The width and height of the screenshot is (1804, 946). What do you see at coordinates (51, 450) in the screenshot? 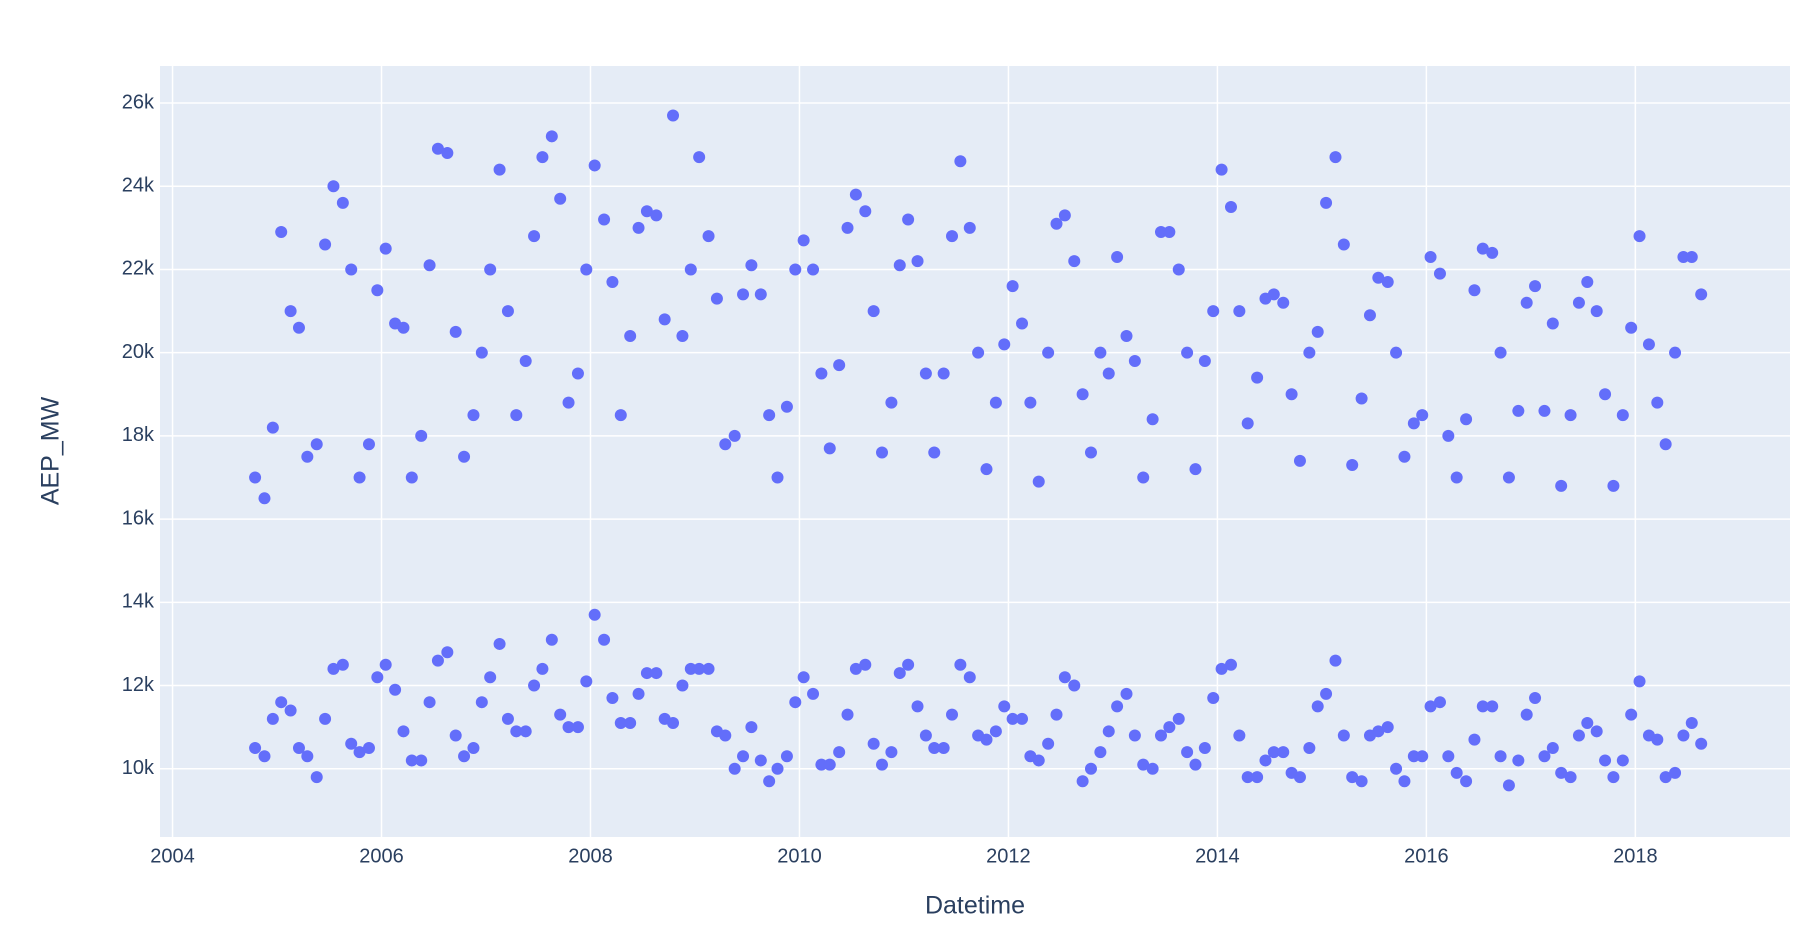
I see `y-axis-title: AEP_MW` at bounding box center [51, 450].